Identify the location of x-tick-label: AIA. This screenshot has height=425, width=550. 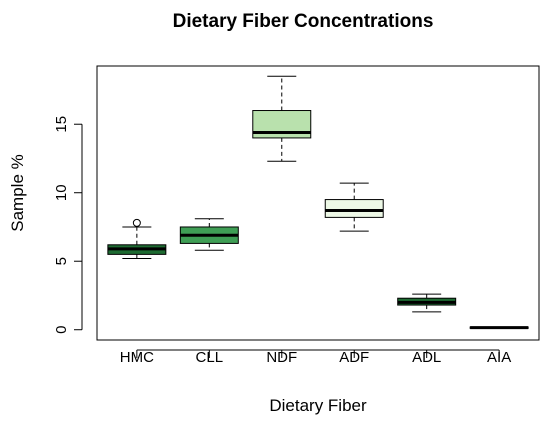
(499, 357).